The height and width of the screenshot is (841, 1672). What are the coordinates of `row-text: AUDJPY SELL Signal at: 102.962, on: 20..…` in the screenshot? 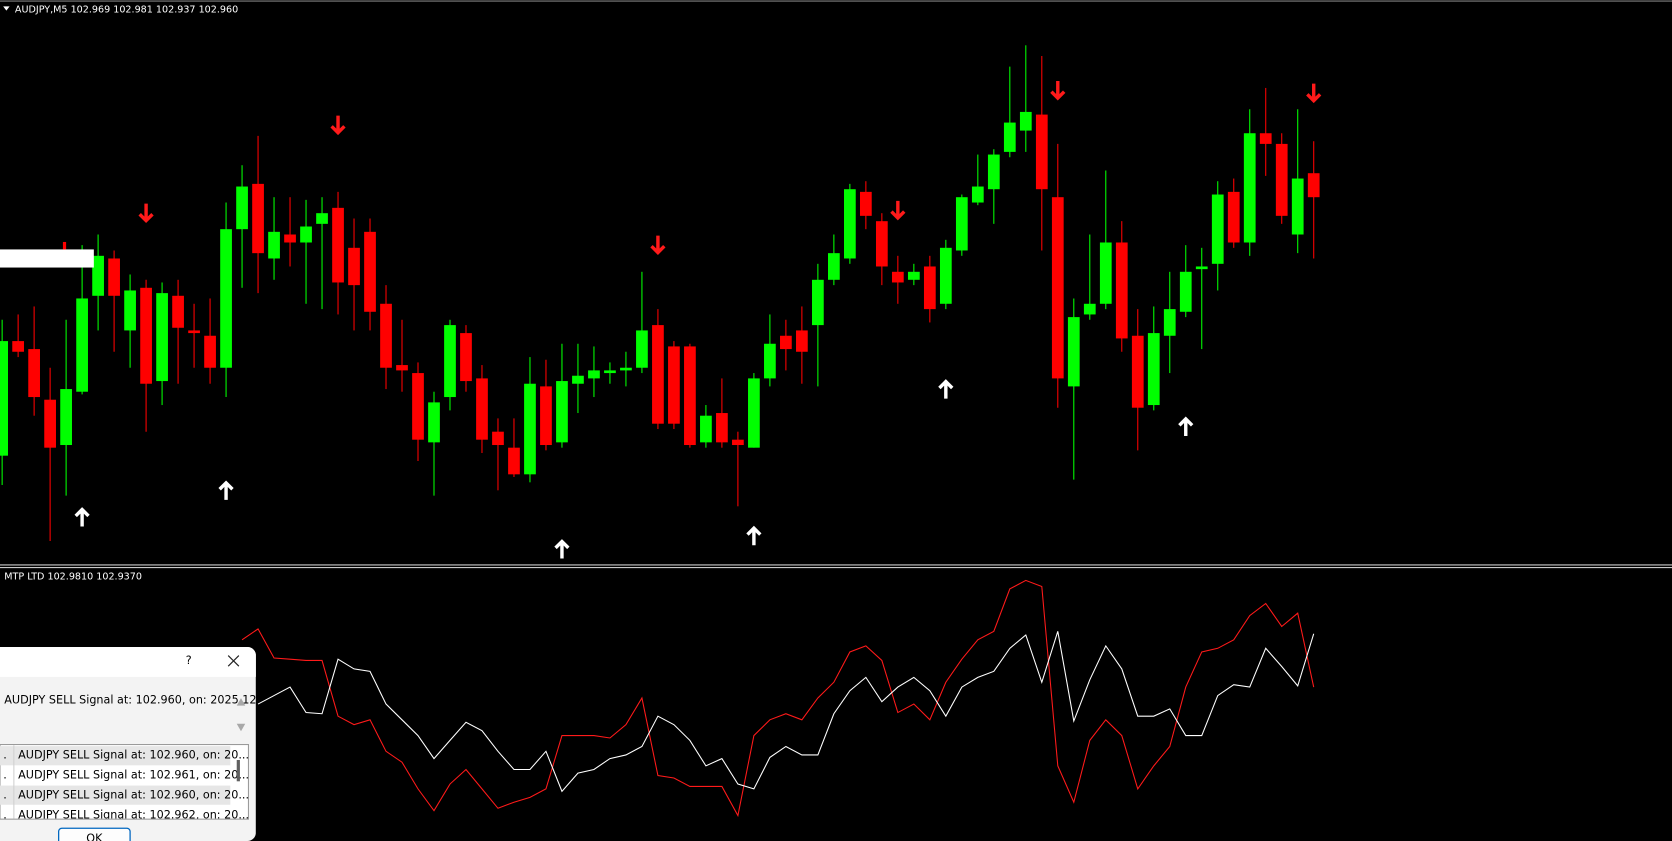 It's located at (133, 815).